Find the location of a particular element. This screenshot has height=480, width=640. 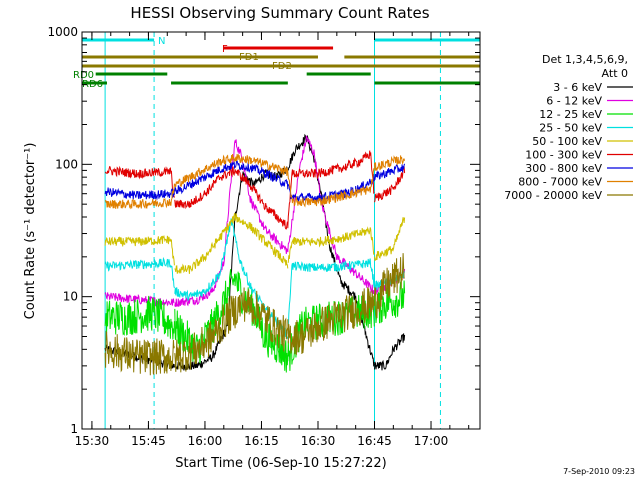

x-tick-label: 16:30 is located at coordinates (318, 441).